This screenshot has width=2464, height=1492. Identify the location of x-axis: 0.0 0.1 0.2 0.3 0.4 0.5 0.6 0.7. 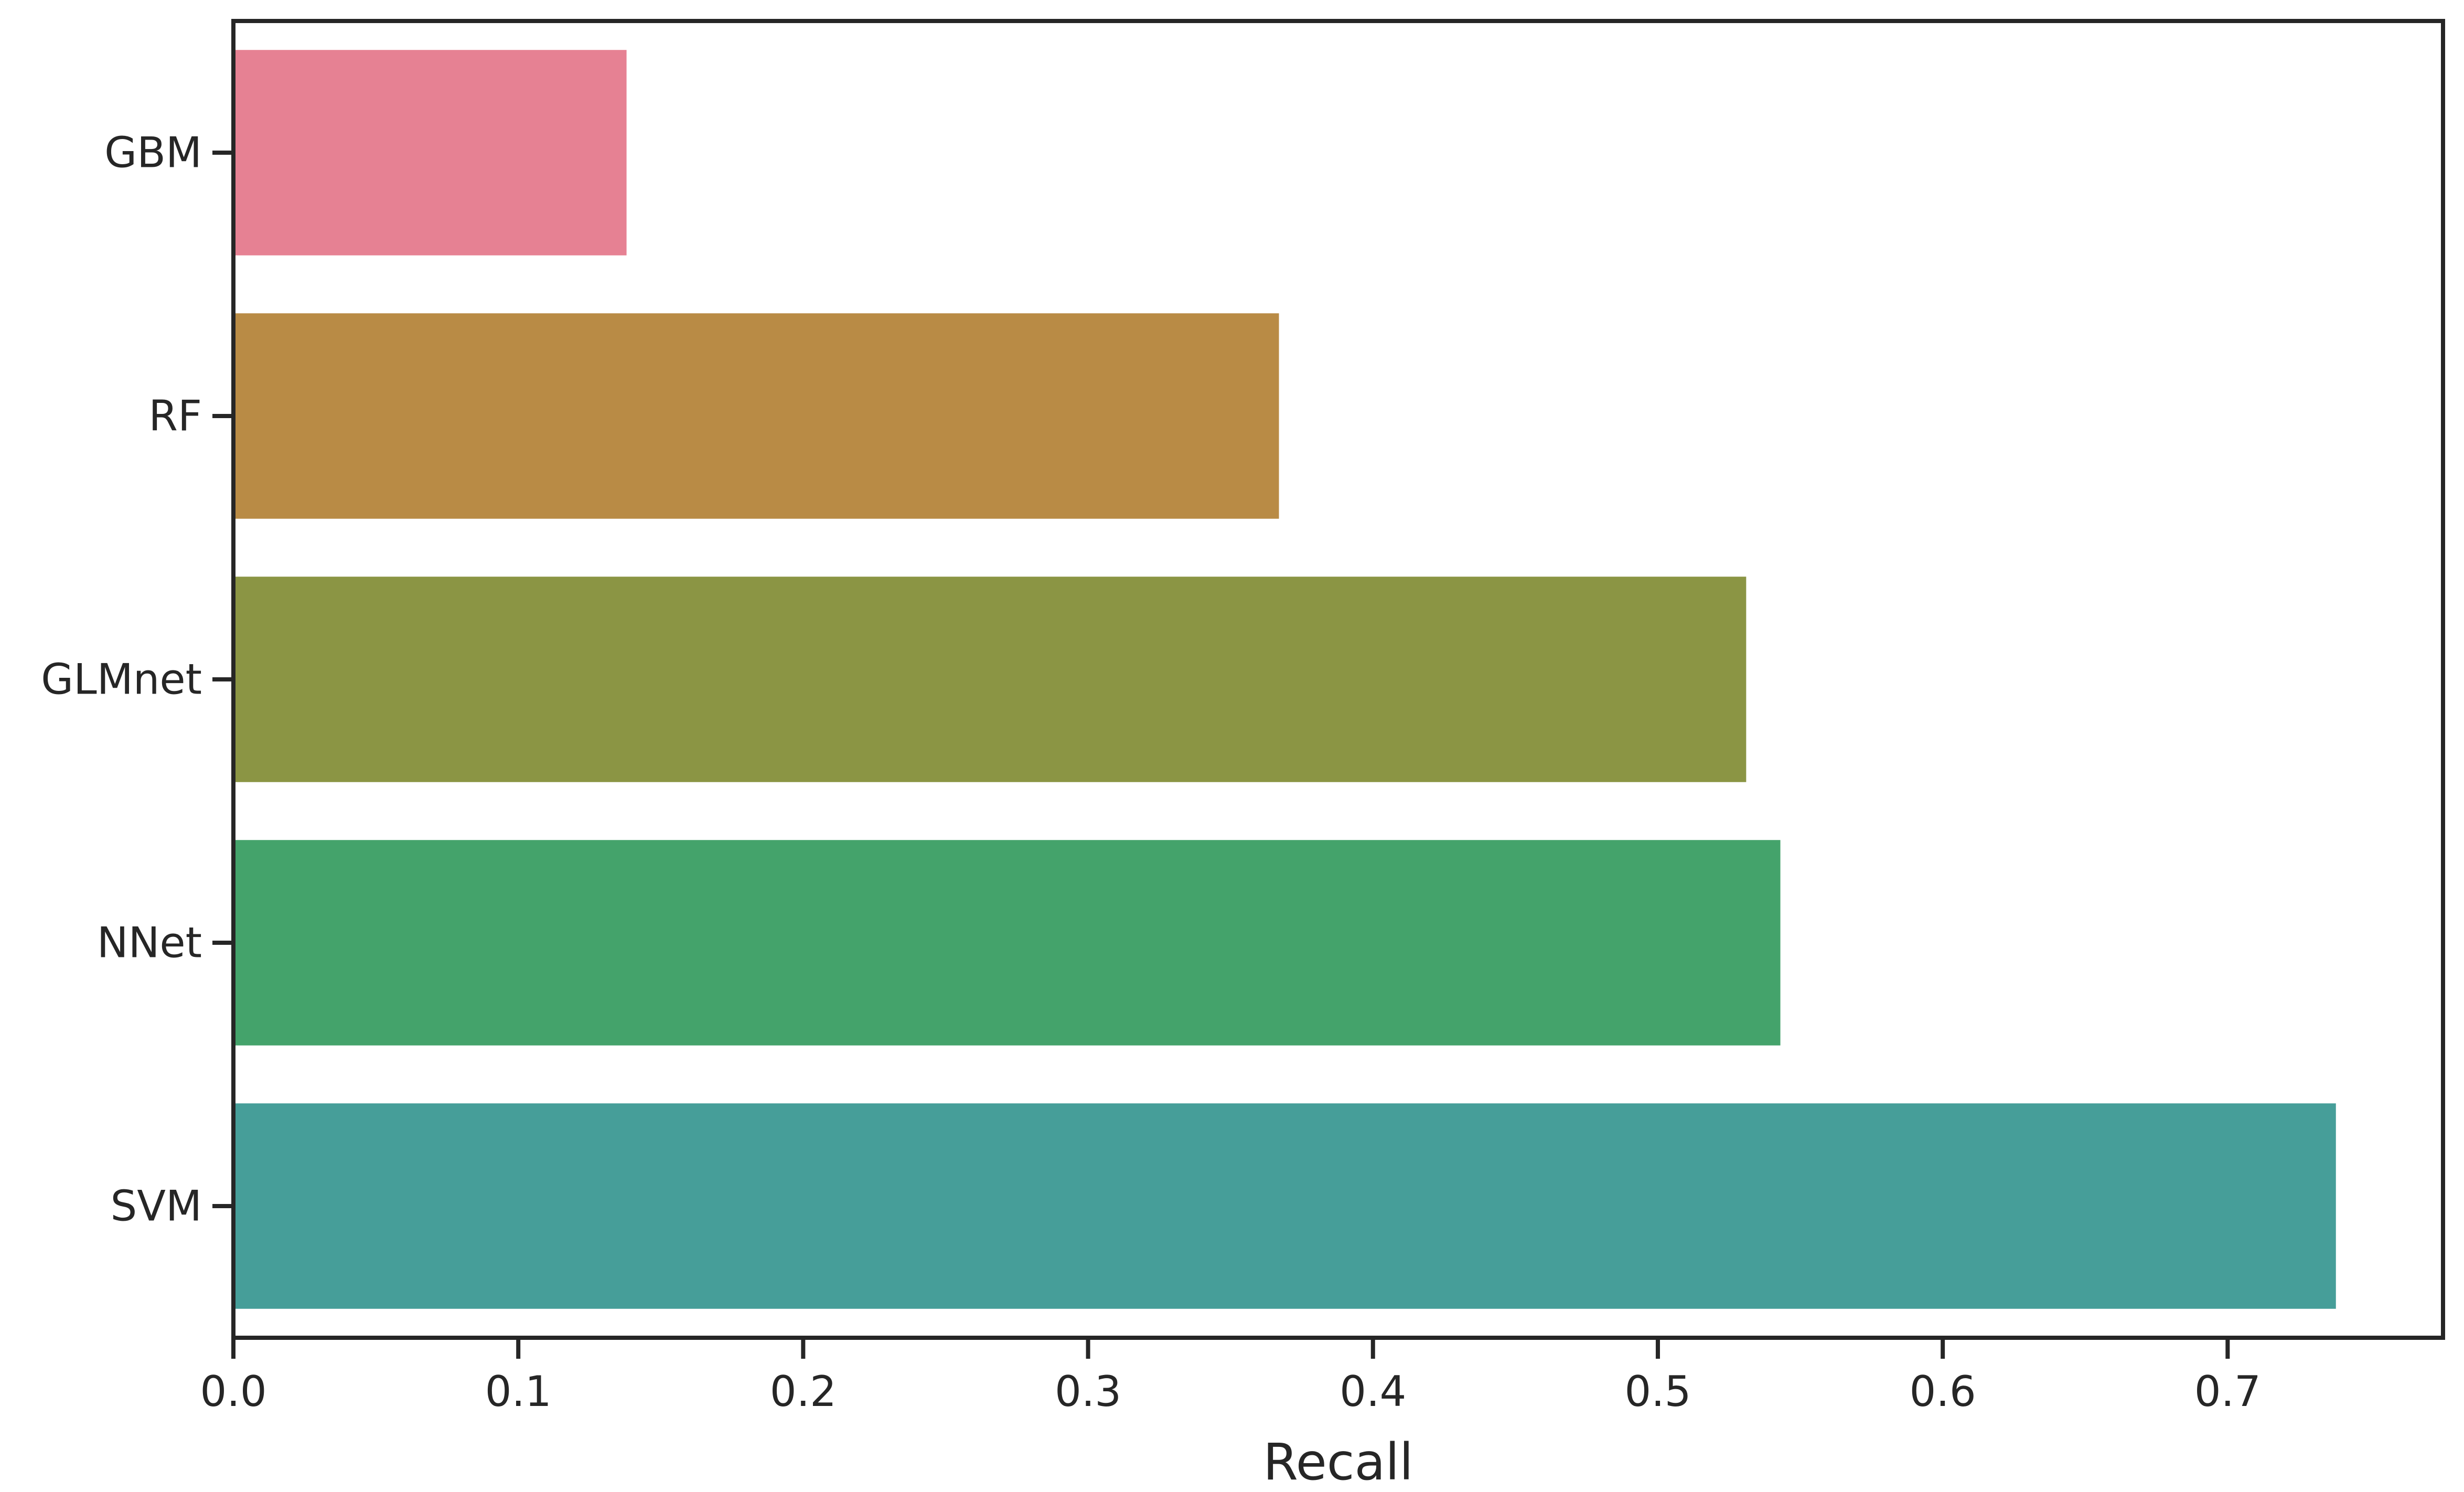
(1230, 1377).